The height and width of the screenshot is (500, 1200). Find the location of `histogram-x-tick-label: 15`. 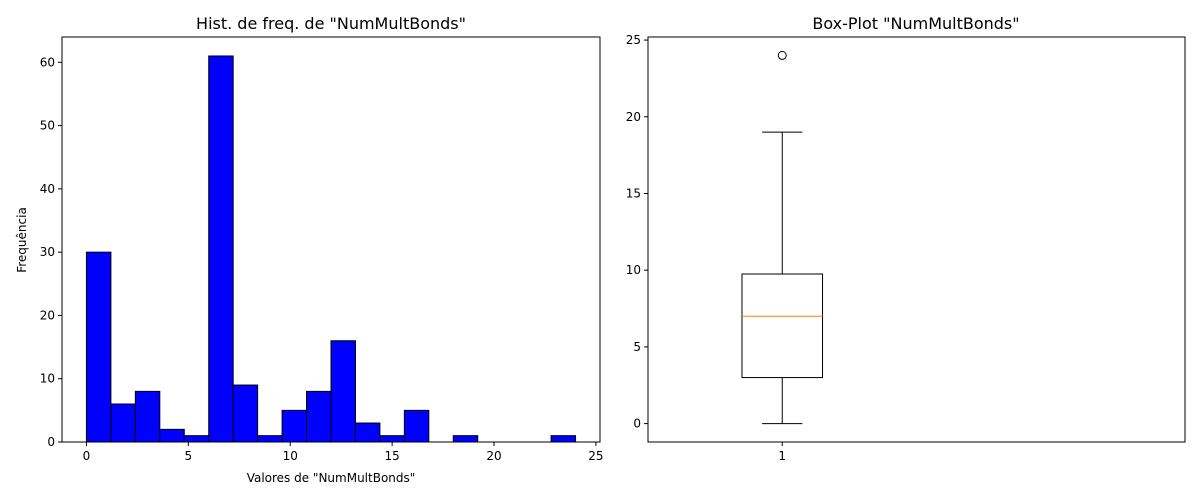

histogram-x-tick-label: 15 is located at coordinates (391, 456).